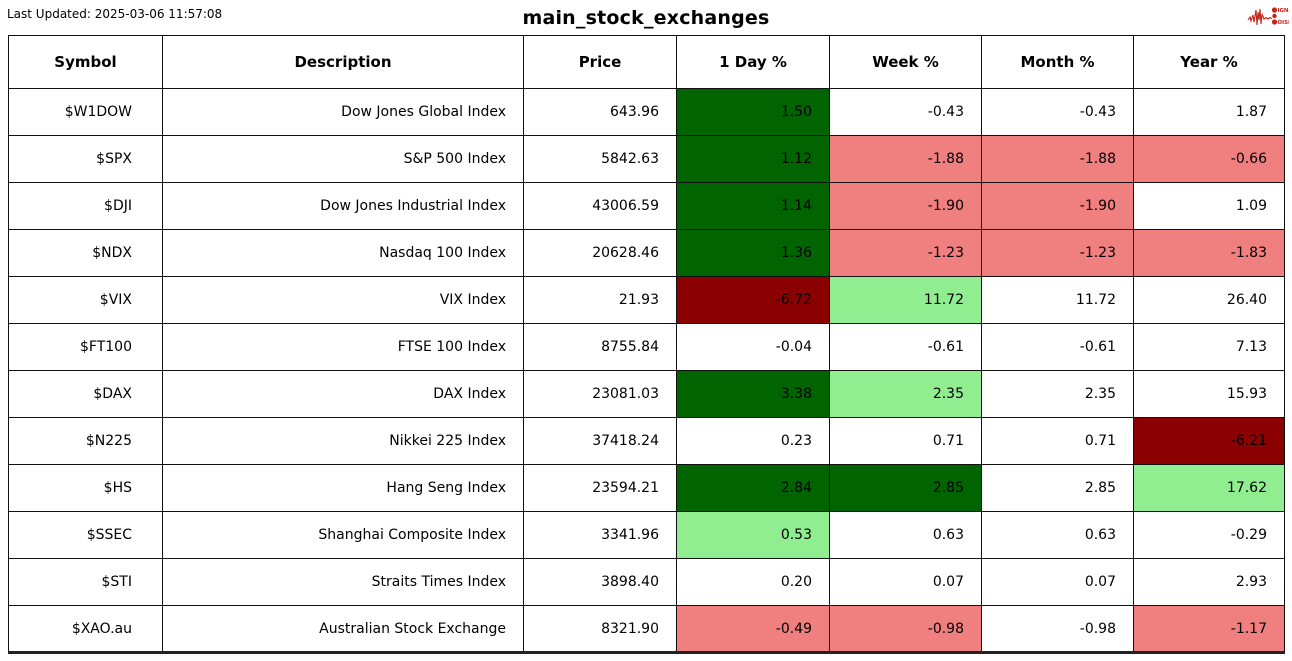 The height and width of the screenshot is (661, 1292). I want to click on description-cell: Straits Times Index, so click(343, 582).